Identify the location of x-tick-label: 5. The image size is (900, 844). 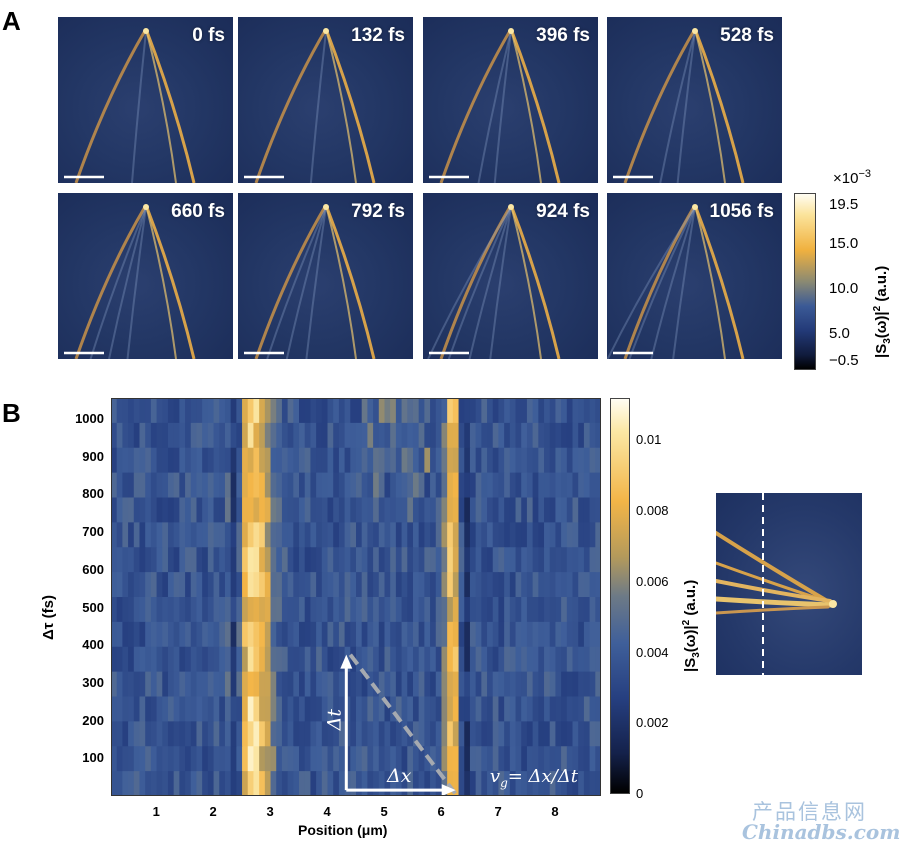
(384, 811).